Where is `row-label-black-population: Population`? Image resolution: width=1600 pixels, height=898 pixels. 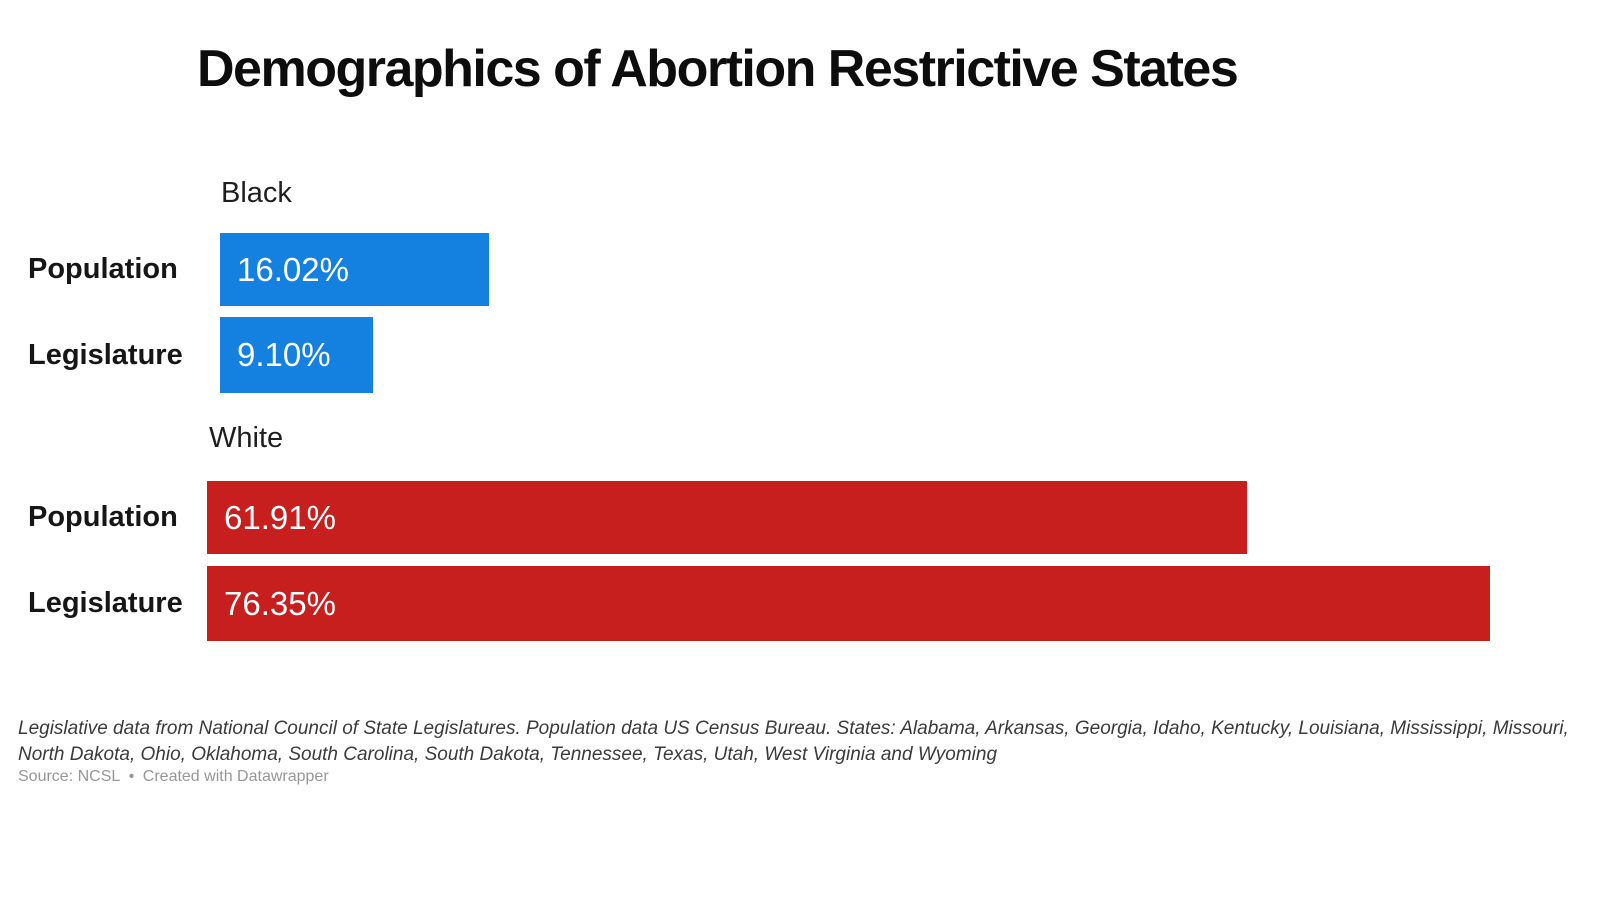 row-label-black-population: Population is located at coordinates (103, 269).